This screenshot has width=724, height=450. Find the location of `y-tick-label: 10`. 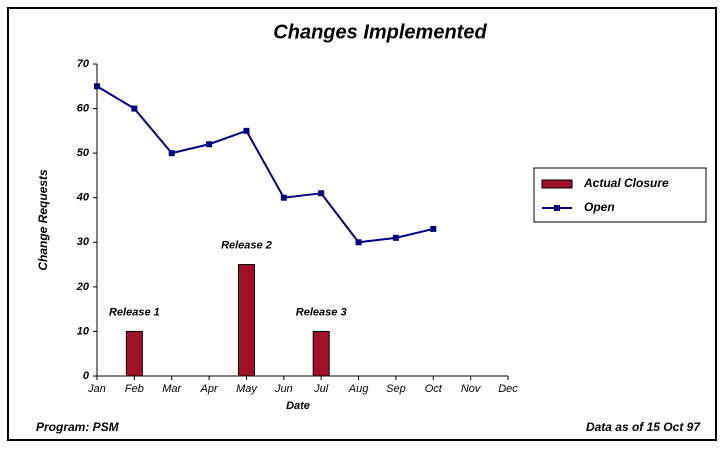

y-tick-label: 10 is located at coordinates (83, 331).